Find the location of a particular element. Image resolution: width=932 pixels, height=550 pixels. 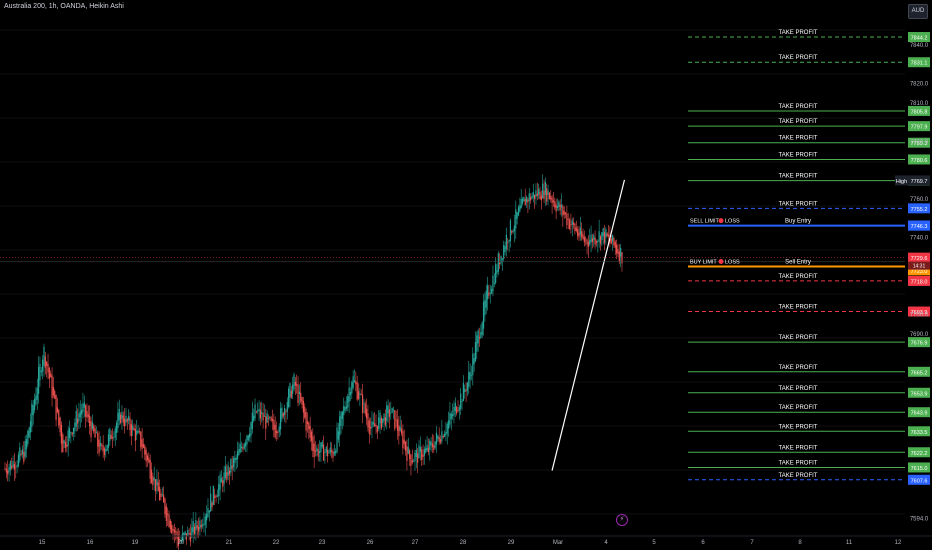

y-tick-label: 7740.0 is located at coordinates (919, 239).